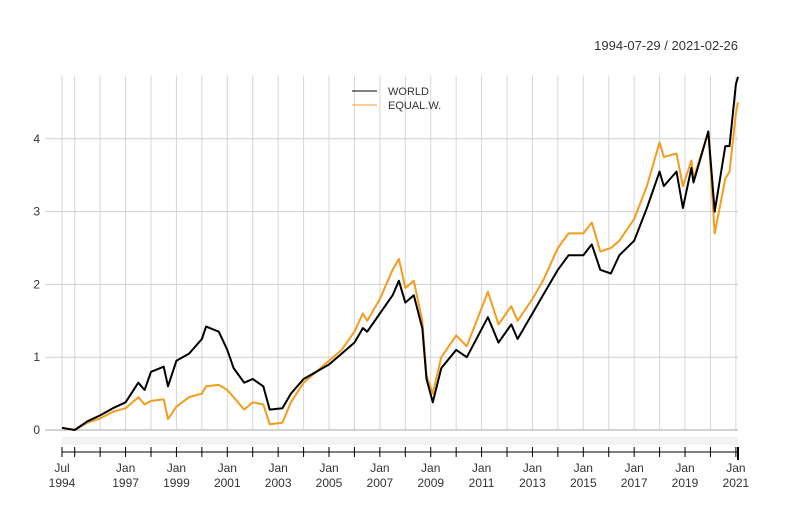 The width and height of the screenshot is (800, 505). I want to click on y-tick-label: 1, so click(36, 357).